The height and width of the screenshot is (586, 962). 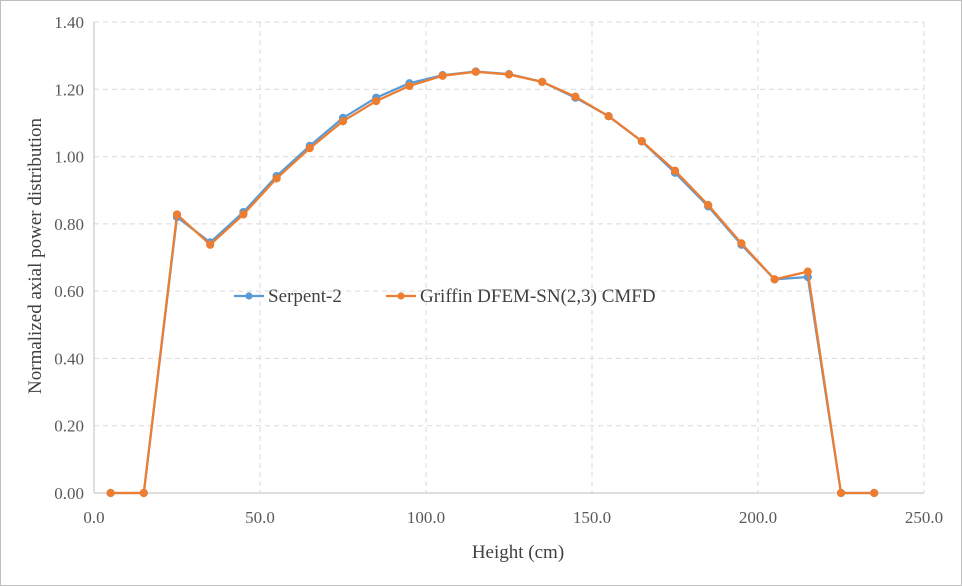 What do you see at coordinates (426, 517) in the screenshot?
I see `x-tick-label: 100.0` at bounding box center [426, 517].